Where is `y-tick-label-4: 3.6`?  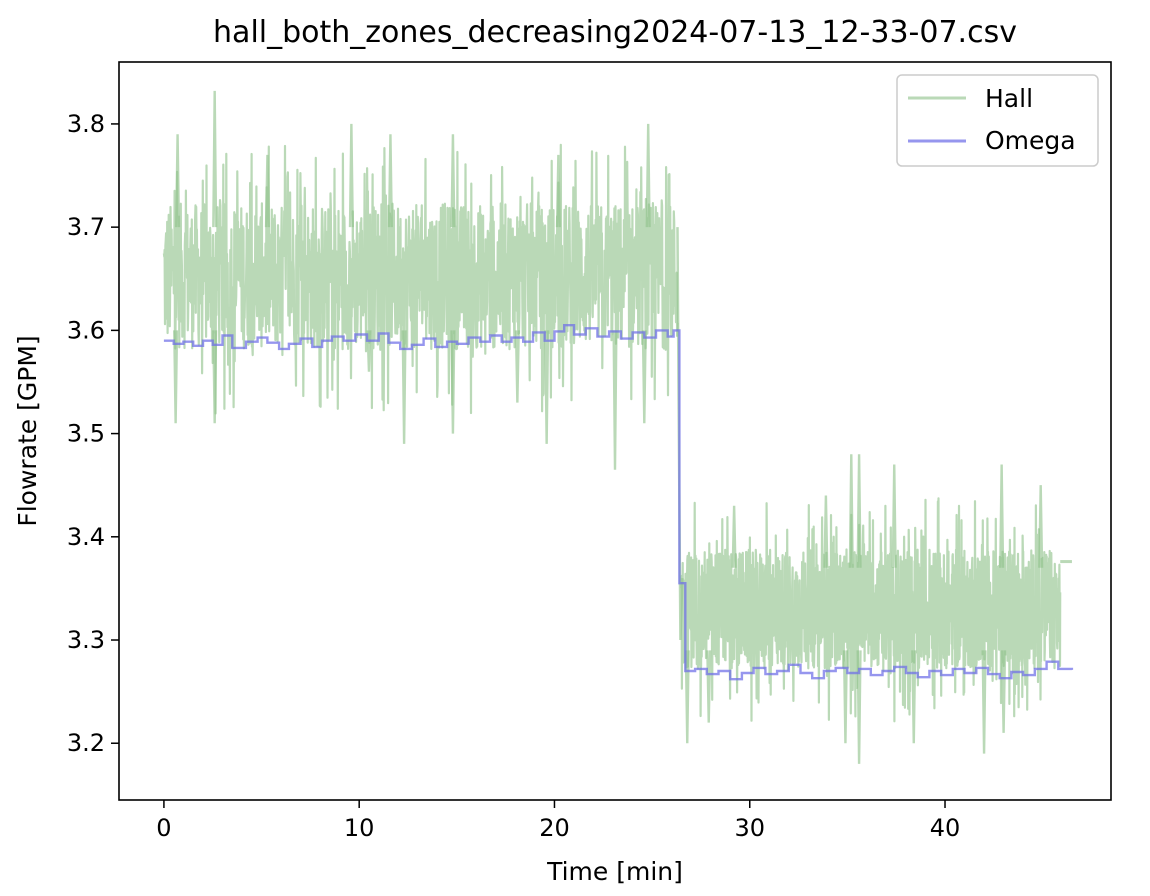 y-tick-label-4: 3.6 is located at coordinates (86, 330).